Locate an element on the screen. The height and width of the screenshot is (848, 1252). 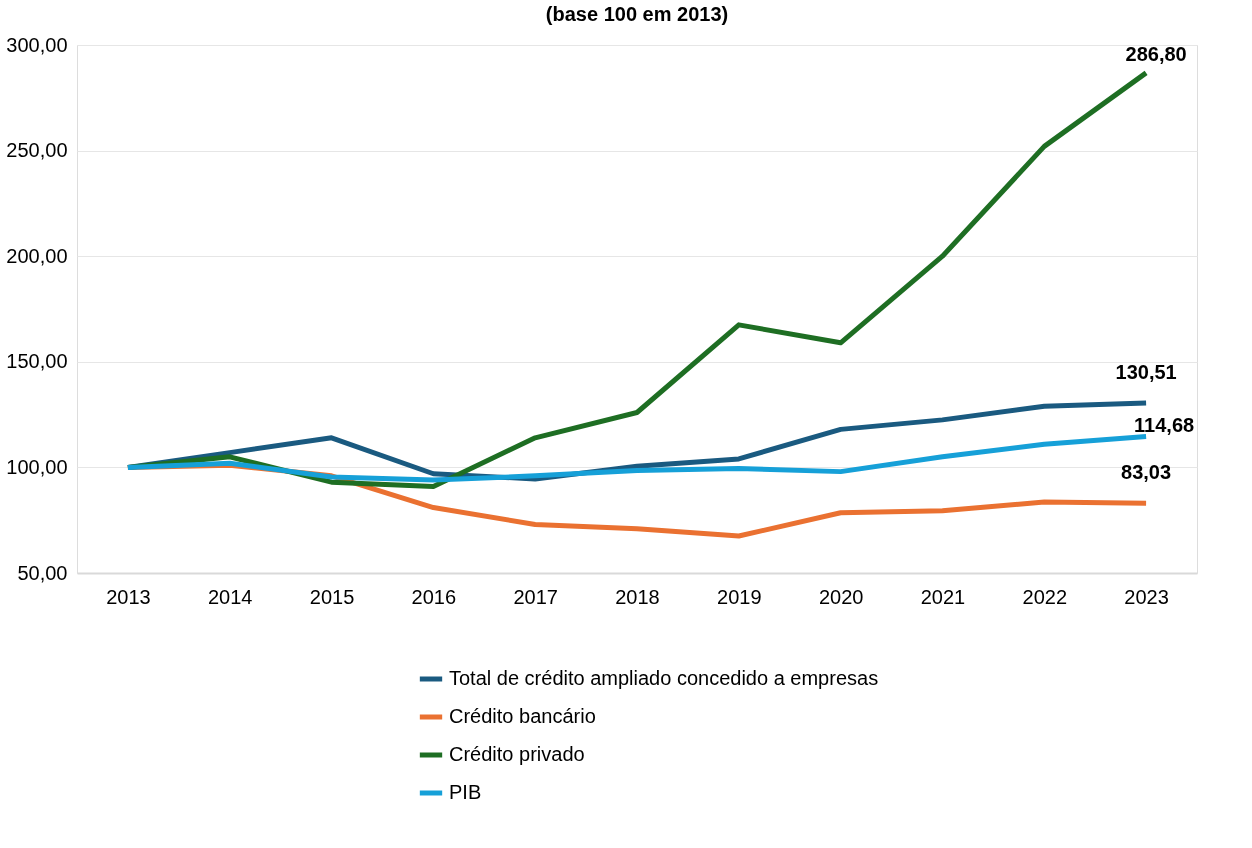
legend-label: Total de crédito ampliado concedido a empresas is located at coordinates (664, 678).